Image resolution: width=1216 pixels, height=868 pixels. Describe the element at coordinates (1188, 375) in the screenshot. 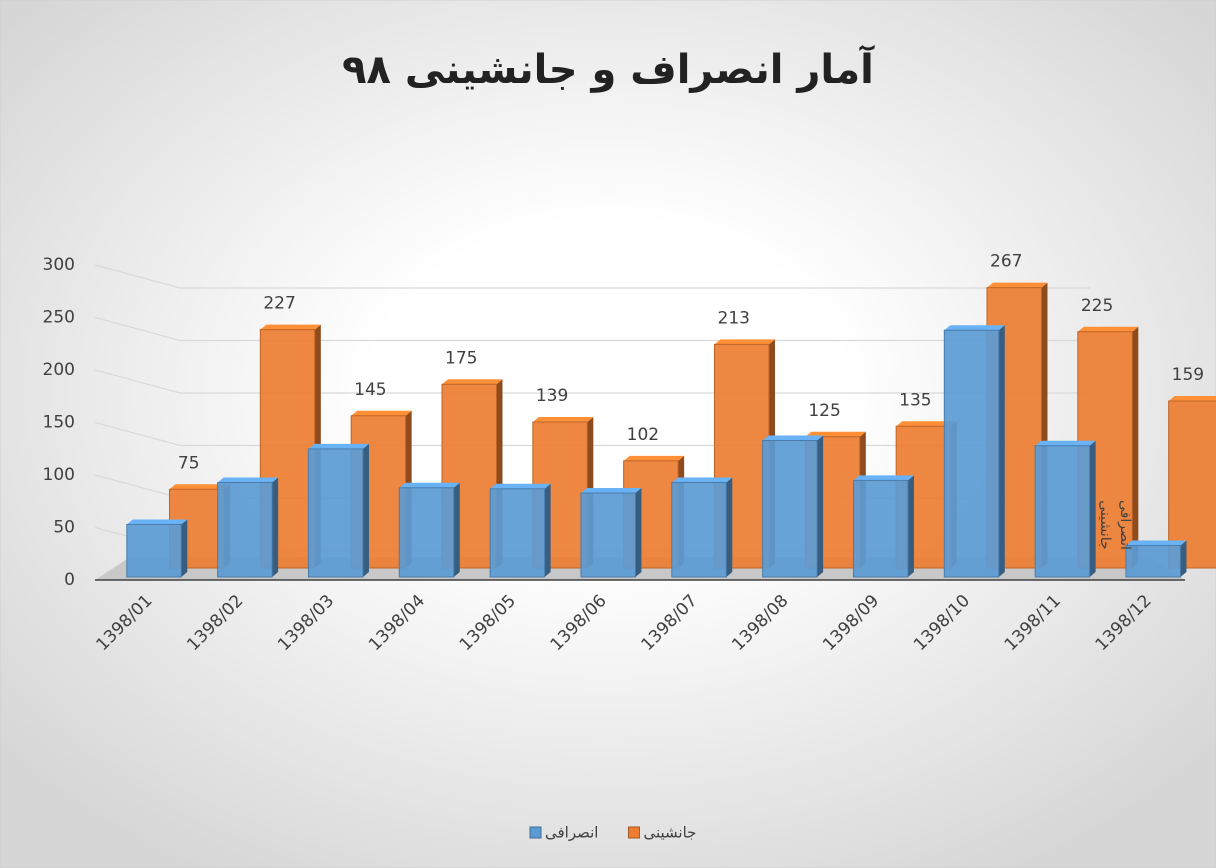

I see `data-label: 159` at that location.